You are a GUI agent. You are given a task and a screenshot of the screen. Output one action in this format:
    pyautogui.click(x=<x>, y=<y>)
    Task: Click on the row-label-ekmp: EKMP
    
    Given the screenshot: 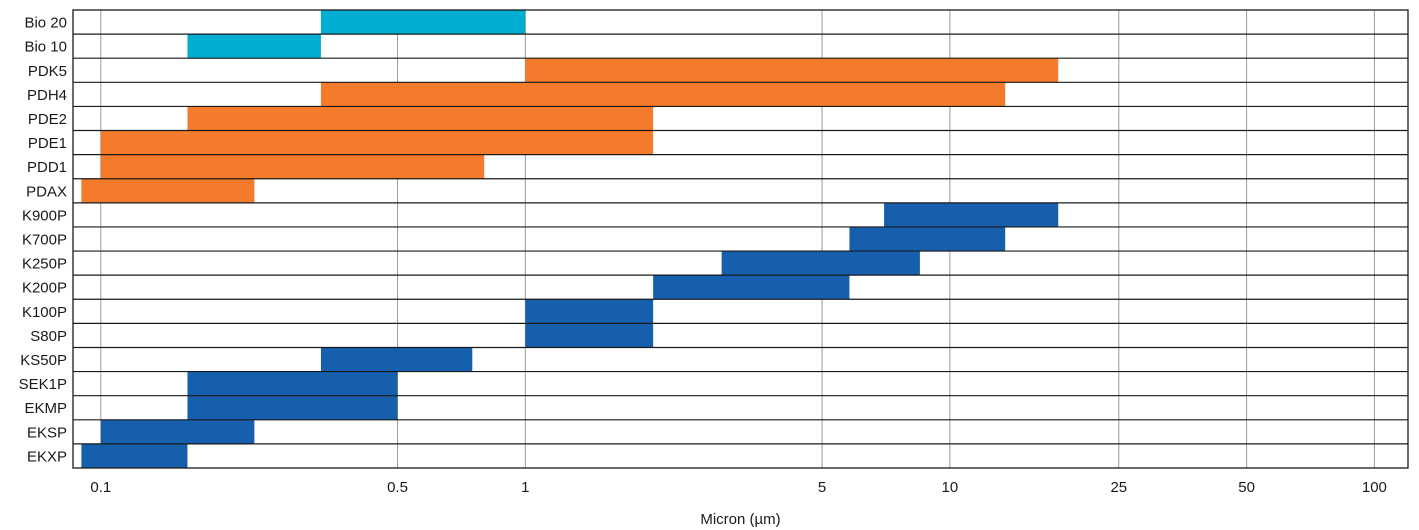 What is the action you would take?
    pyautogui.click(x=45, y=408)
    